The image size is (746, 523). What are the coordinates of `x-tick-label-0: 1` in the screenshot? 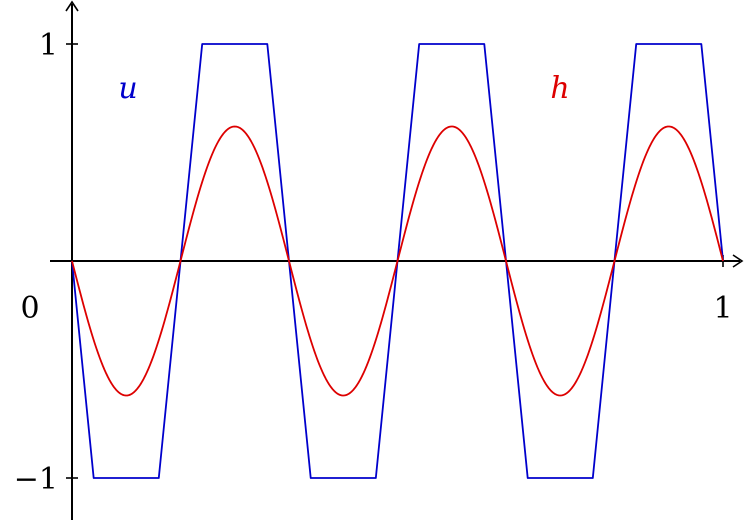 It's located at (722, 308).